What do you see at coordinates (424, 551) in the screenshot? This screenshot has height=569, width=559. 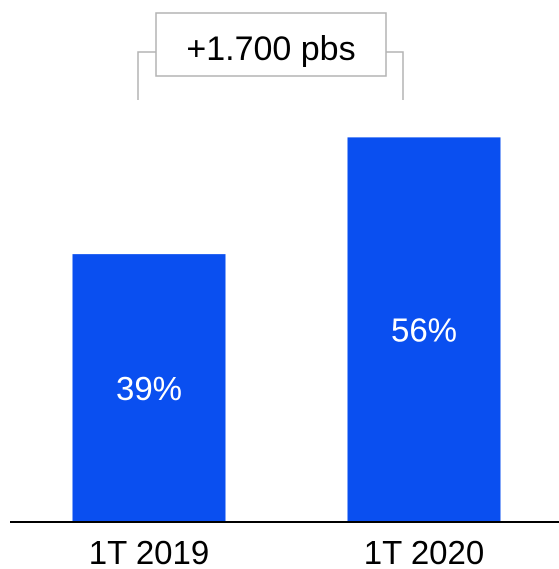 I see `x-tick-label-2: 1T 2020` at bounding box center [424, 551].